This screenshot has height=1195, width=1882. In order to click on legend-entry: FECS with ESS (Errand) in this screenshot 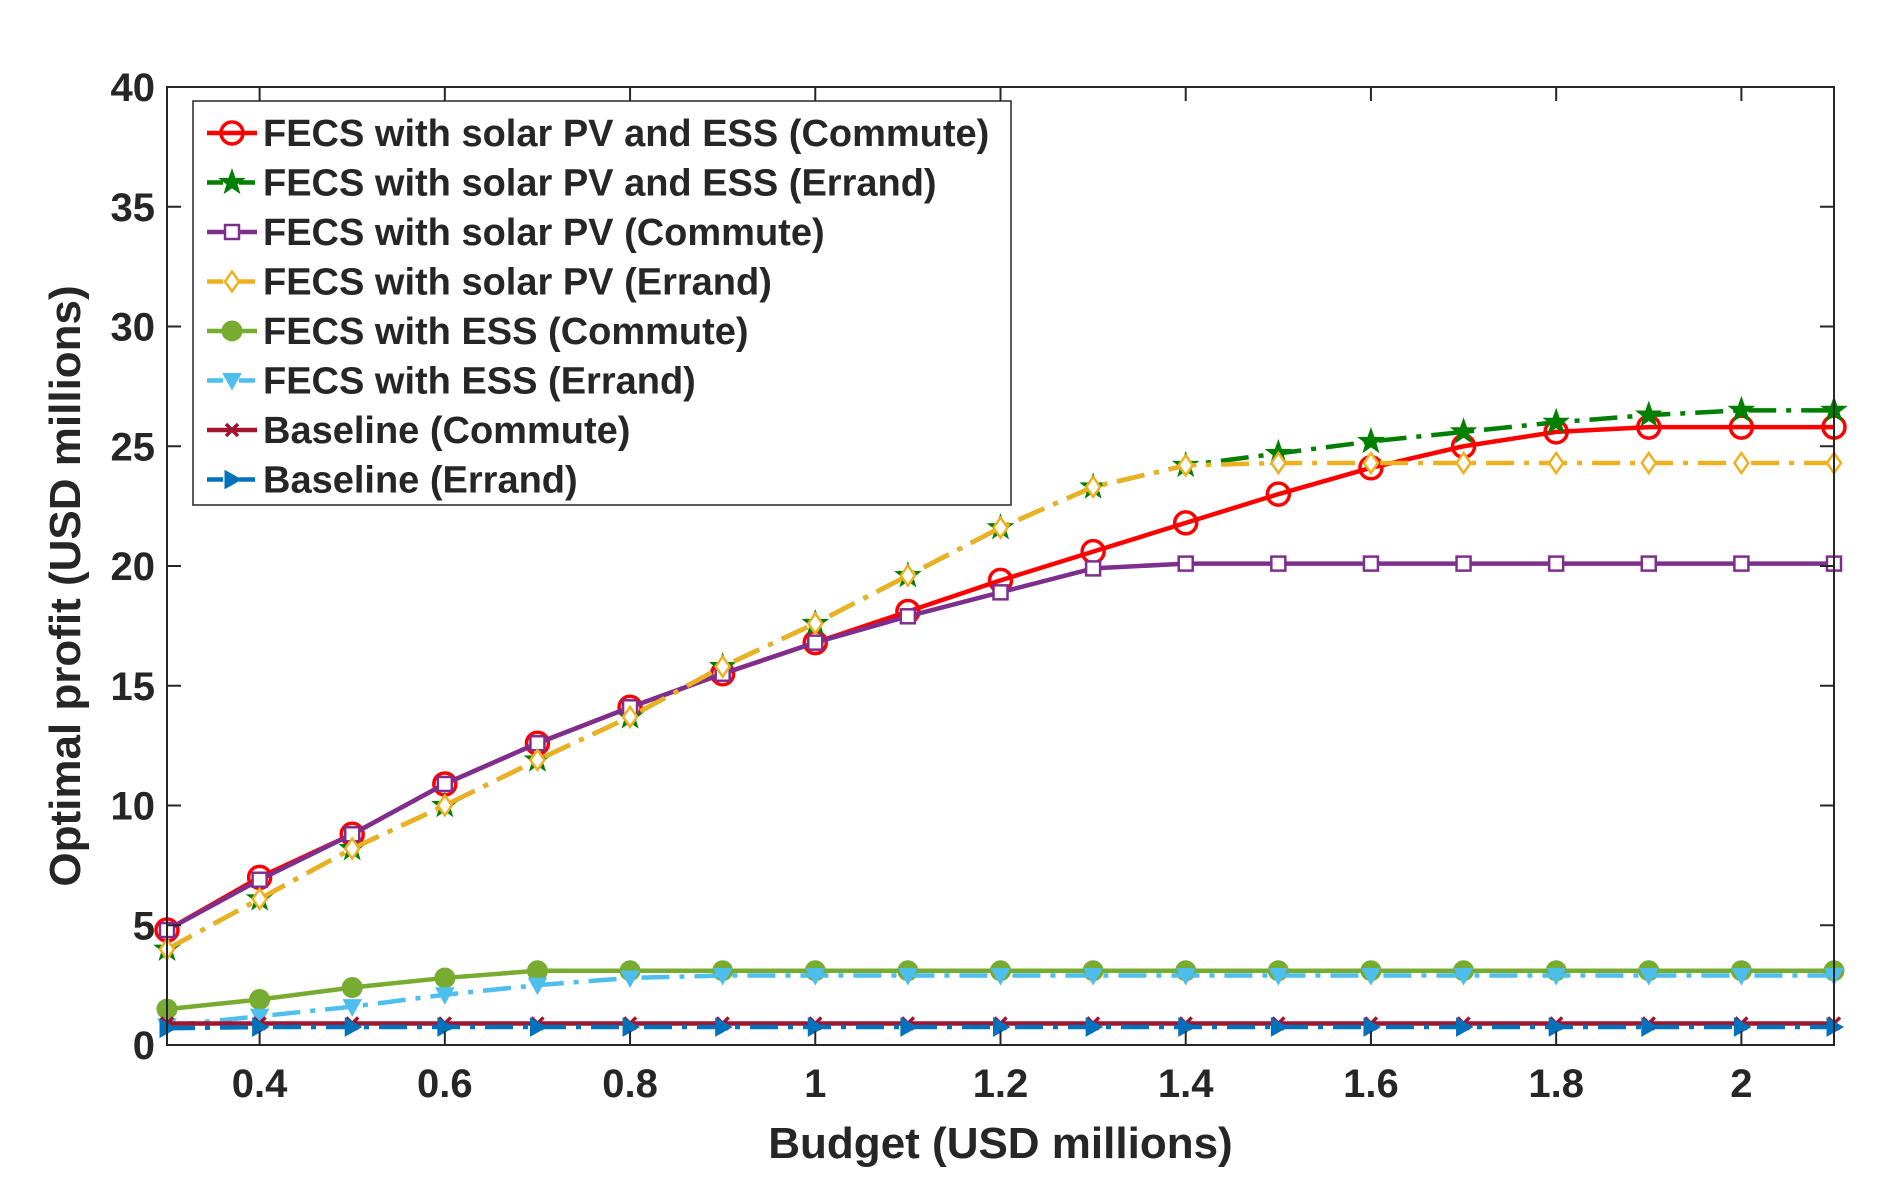, I will do `click(451, 382)`.